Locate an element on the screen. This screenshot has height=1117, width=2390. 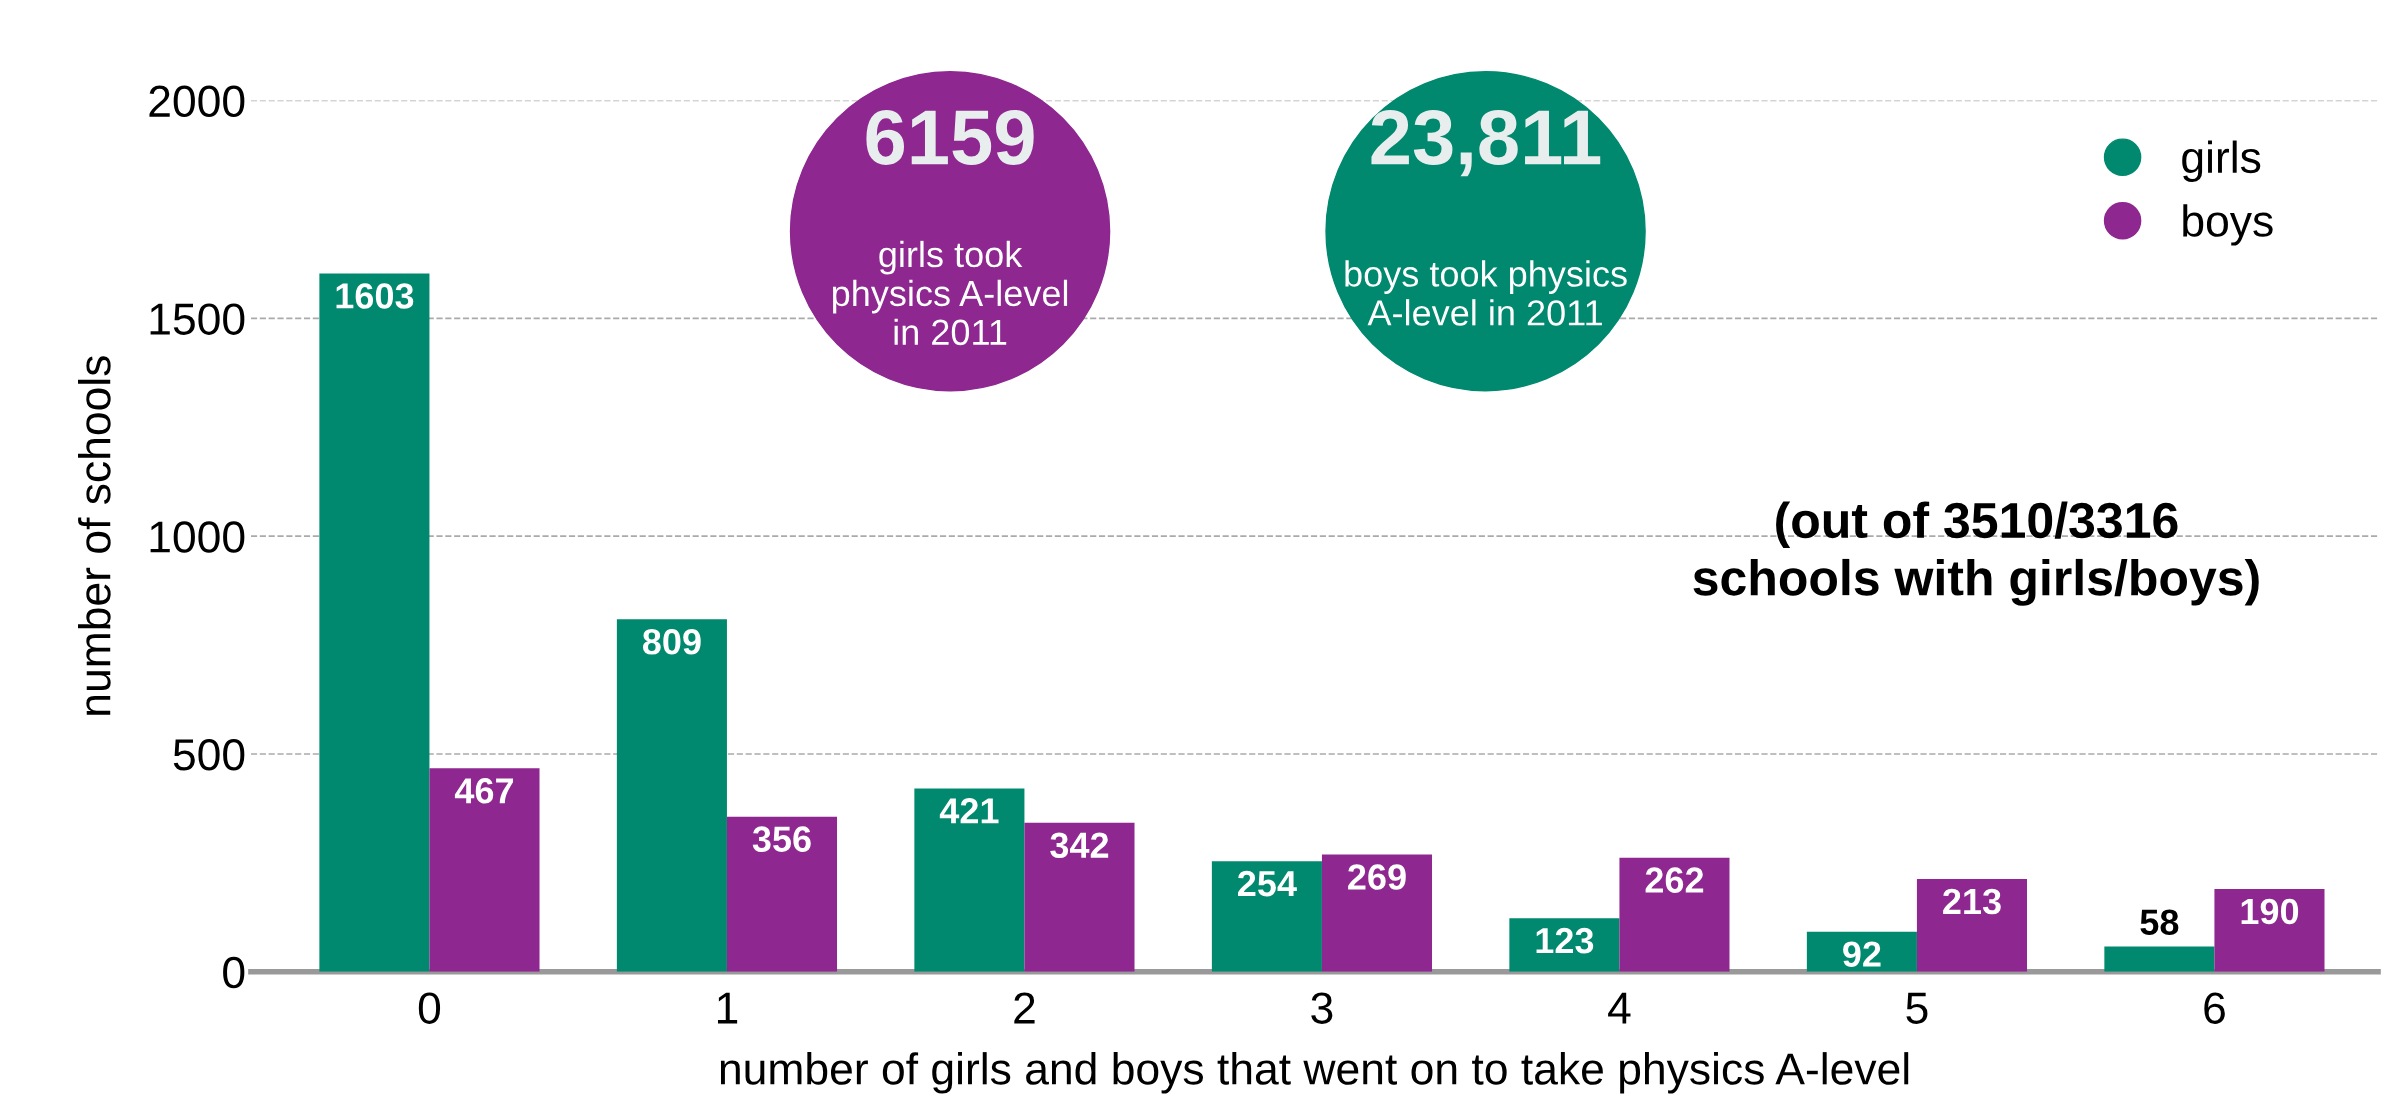
data-label: 123 is located at coordinates (1565, 940).